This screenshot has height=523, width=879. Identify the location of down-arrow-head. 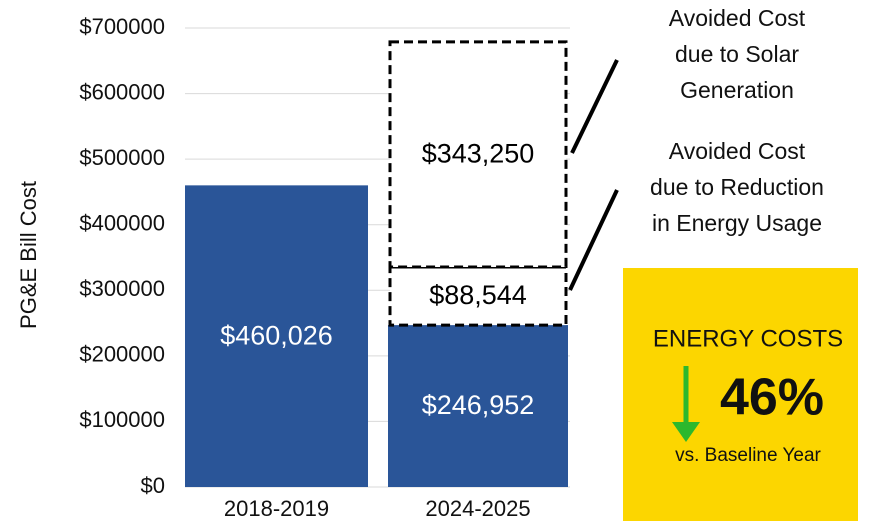
(686, 432).